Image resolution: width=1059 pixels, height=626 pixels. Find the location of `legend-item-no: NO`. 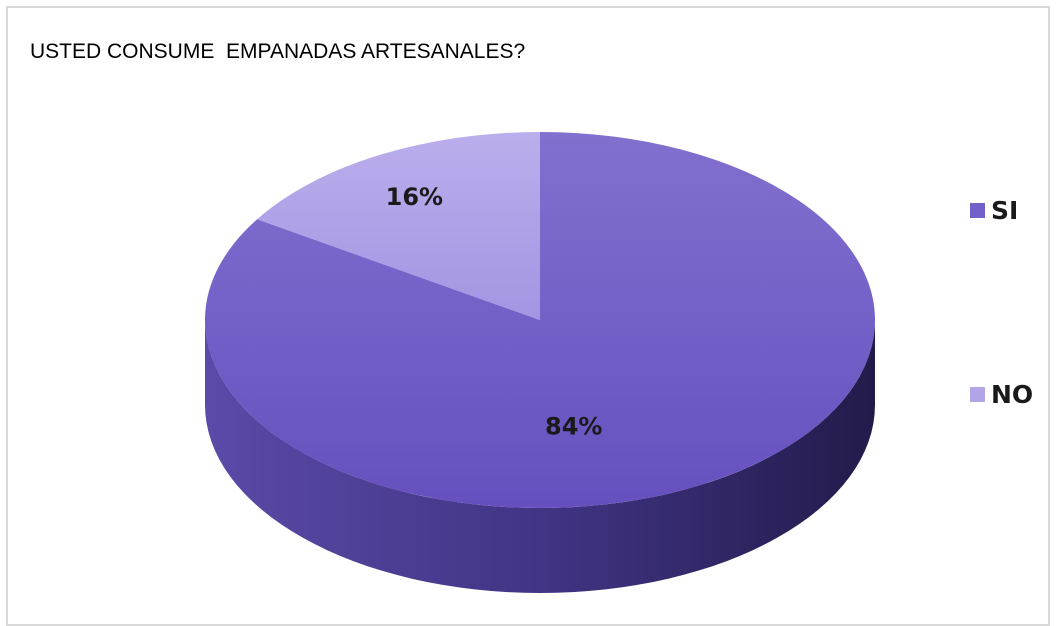

legend-item-no: NO is located at coordinates (1001, 394).